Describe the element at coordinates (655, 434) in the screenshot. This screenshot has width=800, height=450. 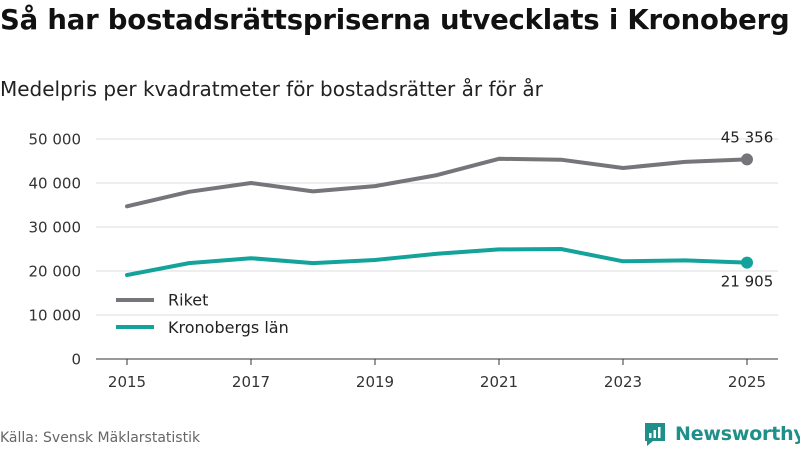
I see `newsworthy-icon` at that location.